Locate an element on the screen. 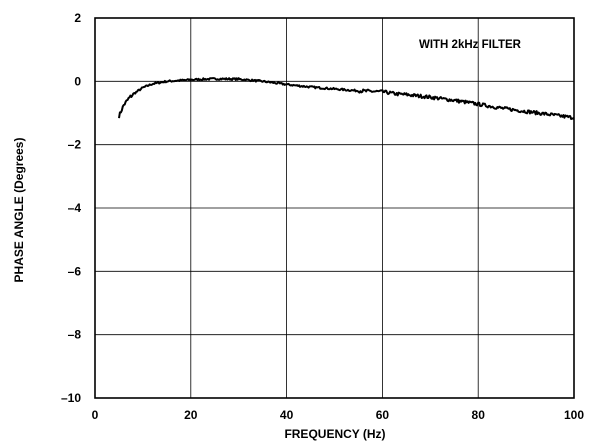  x-tick-label: 0 is located at coordinates (95, 415).